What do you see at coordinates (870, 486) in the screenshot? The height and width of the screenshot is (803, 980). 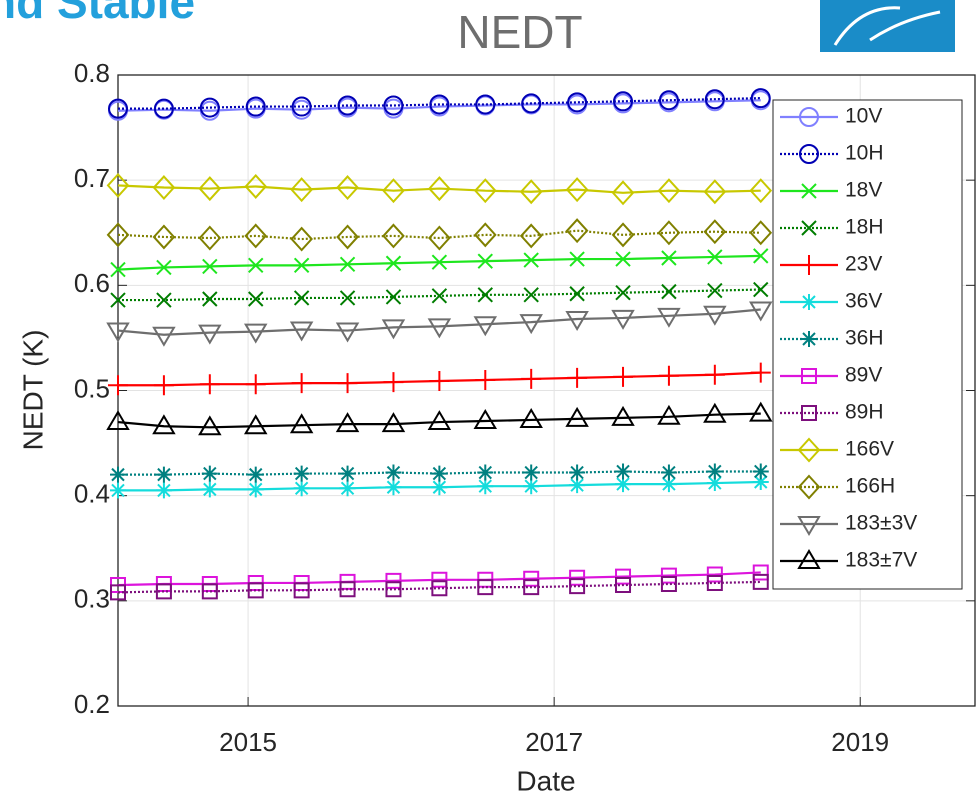 I see `legend-label: 166H` at bounding box center [870, 486].